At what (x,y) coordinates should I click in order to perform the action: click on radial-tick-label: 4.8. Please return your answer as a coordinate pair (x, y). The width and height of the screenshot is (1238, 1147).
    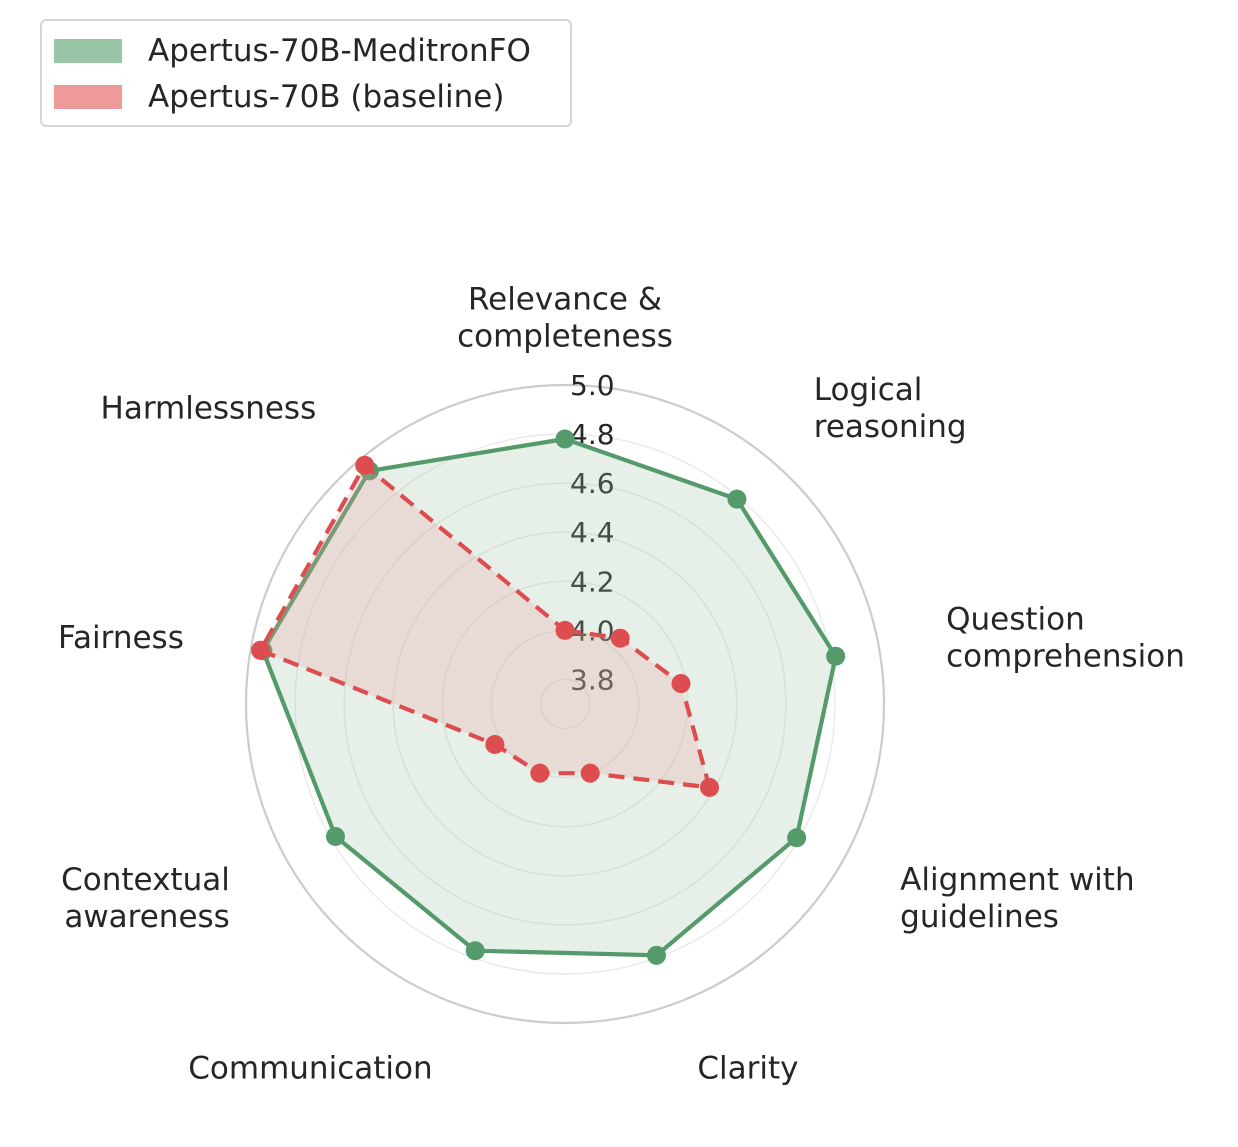
    Looking at the image, I should click on (592, 434).